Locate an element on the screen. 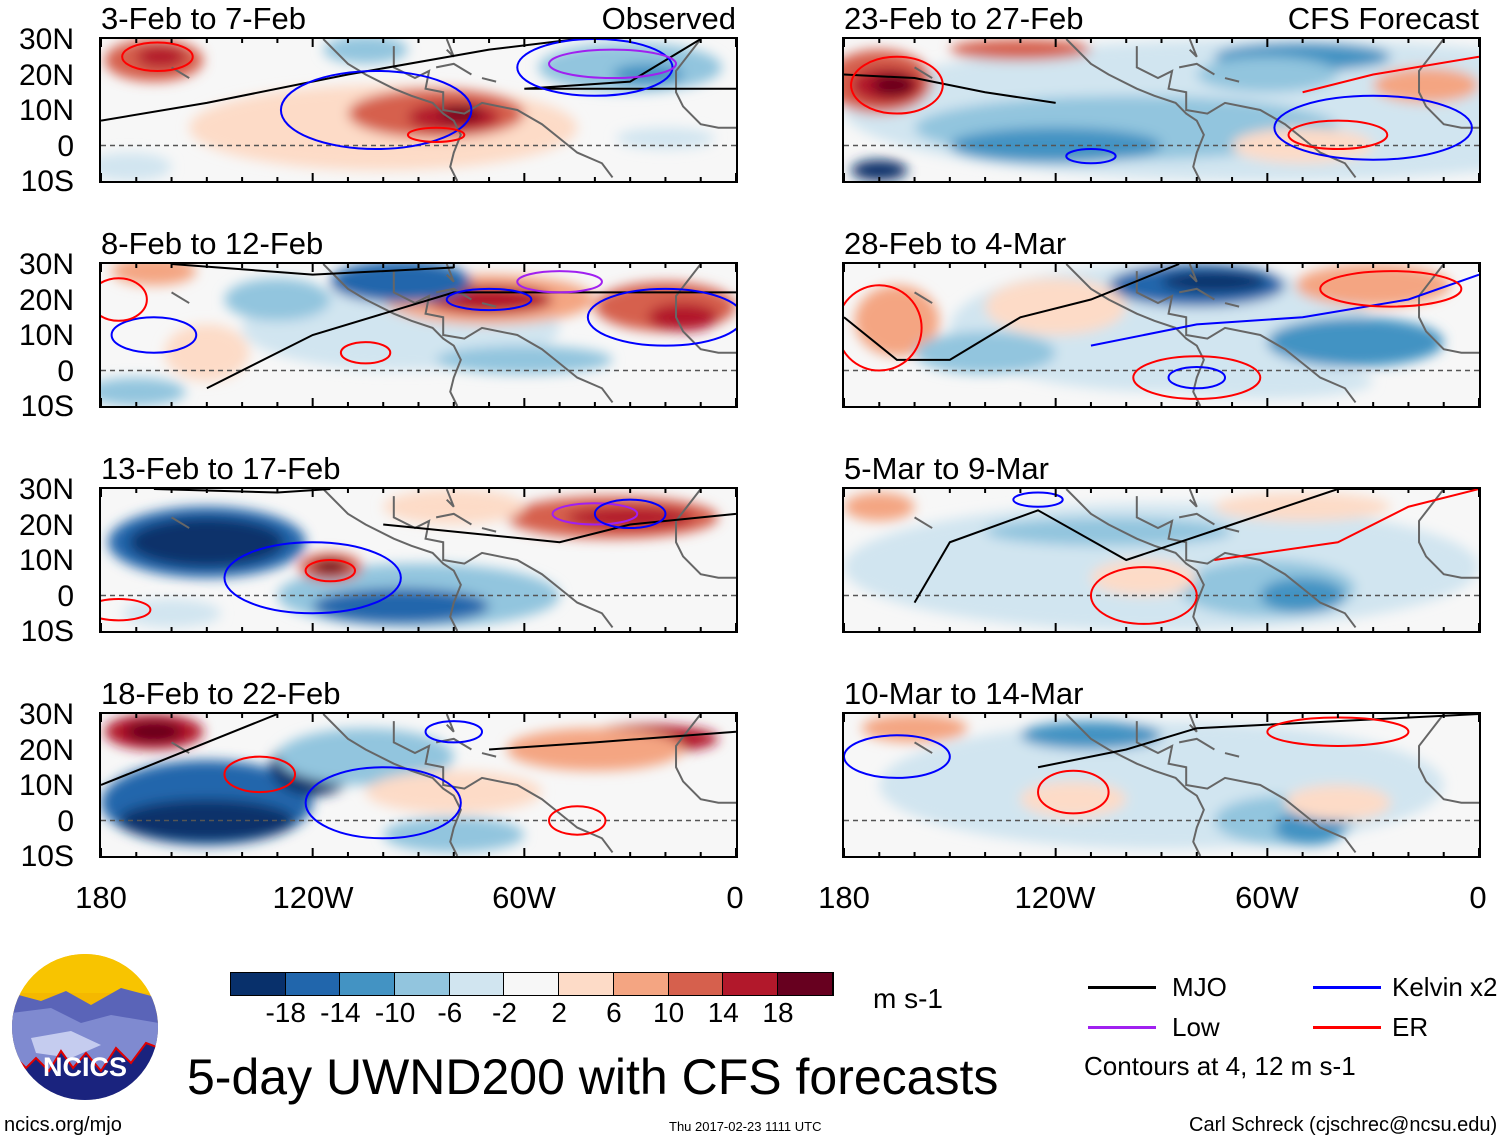 Image resolution: width=1510 pixels, height=1142 pixels. legend-label: ER is located at coordinates (1410, 1027).